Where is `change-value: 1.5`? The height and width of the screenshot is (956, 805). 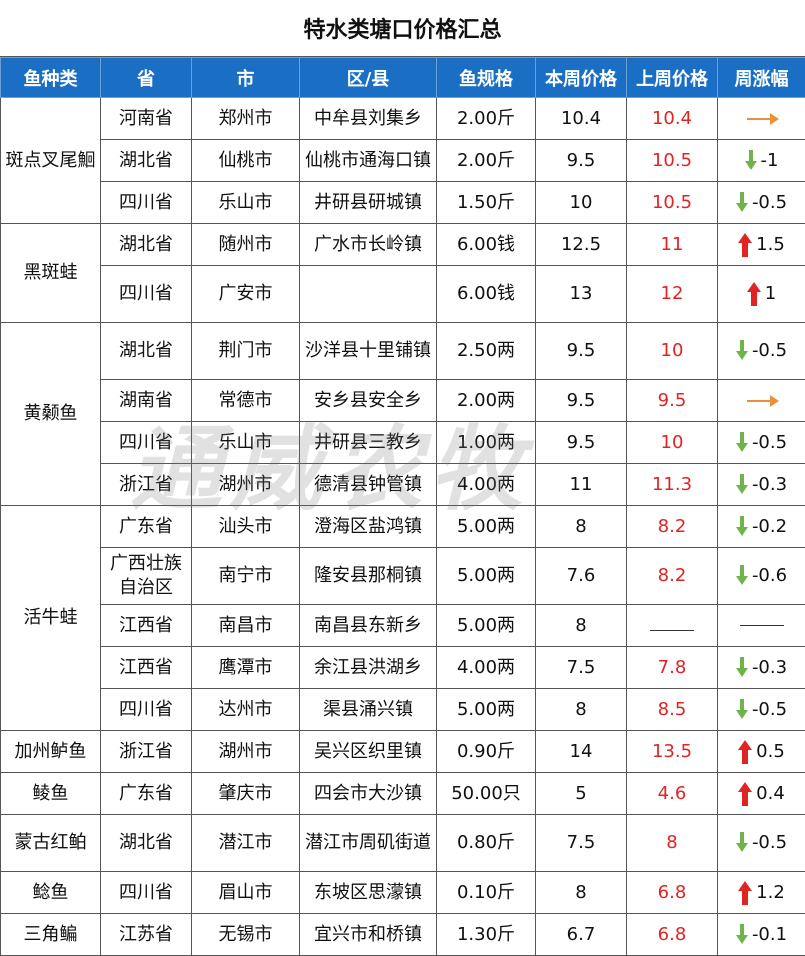 change-value: 1.5 is located at coordinates (770, 245).